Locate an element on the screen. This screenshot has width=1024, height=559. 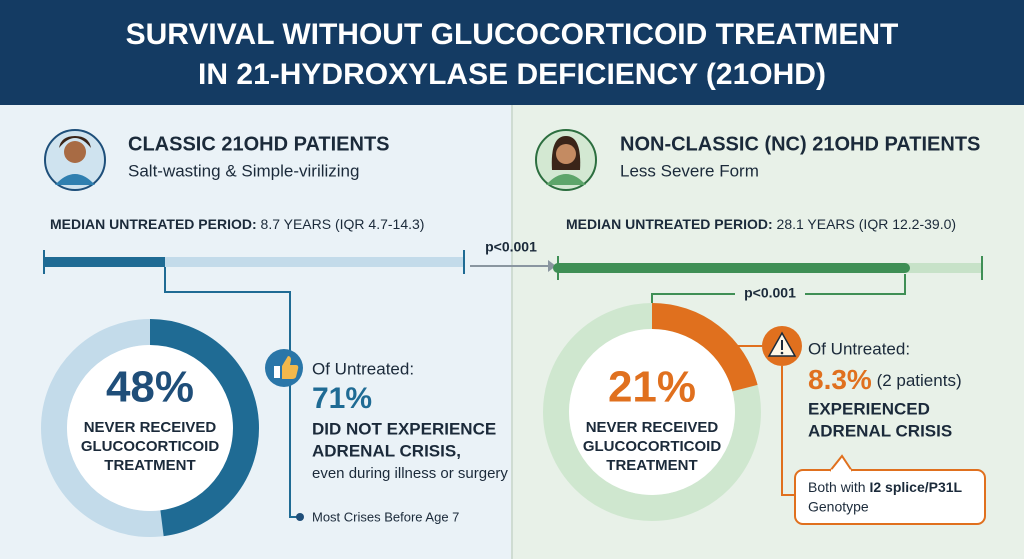
title-line: IN 21-HYDROXYLASE DEFICIENCY (21OHD) is located at coordinates (512, 74).